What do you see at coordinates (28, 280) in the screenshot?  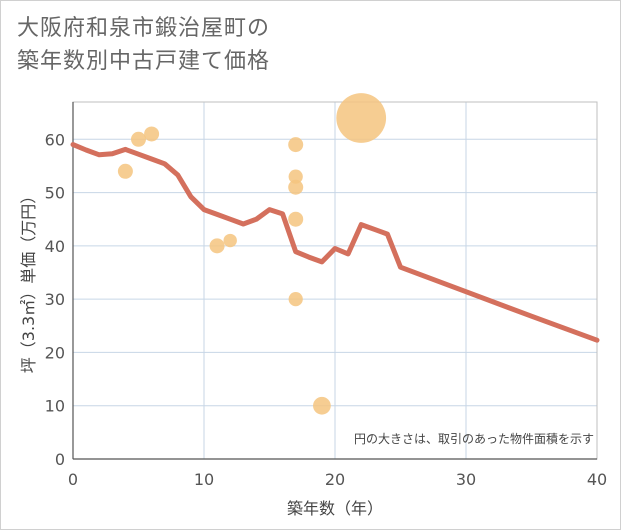 I see `y-axis-label: 坪（3.3㎡）単価（万円）` at bounding box center [28, 280].